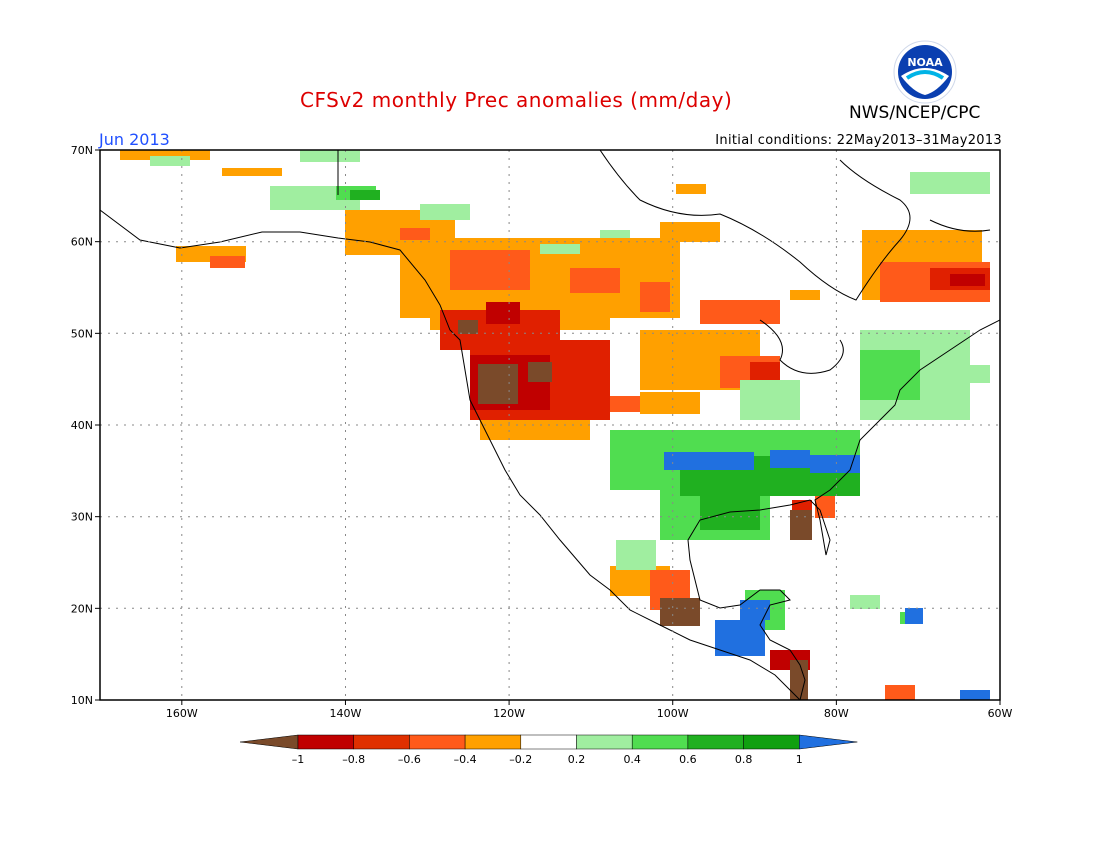  Describe the element at coordinates (82, 517) in the screenshot. I see `lat-tick-label: 30N` at that location.